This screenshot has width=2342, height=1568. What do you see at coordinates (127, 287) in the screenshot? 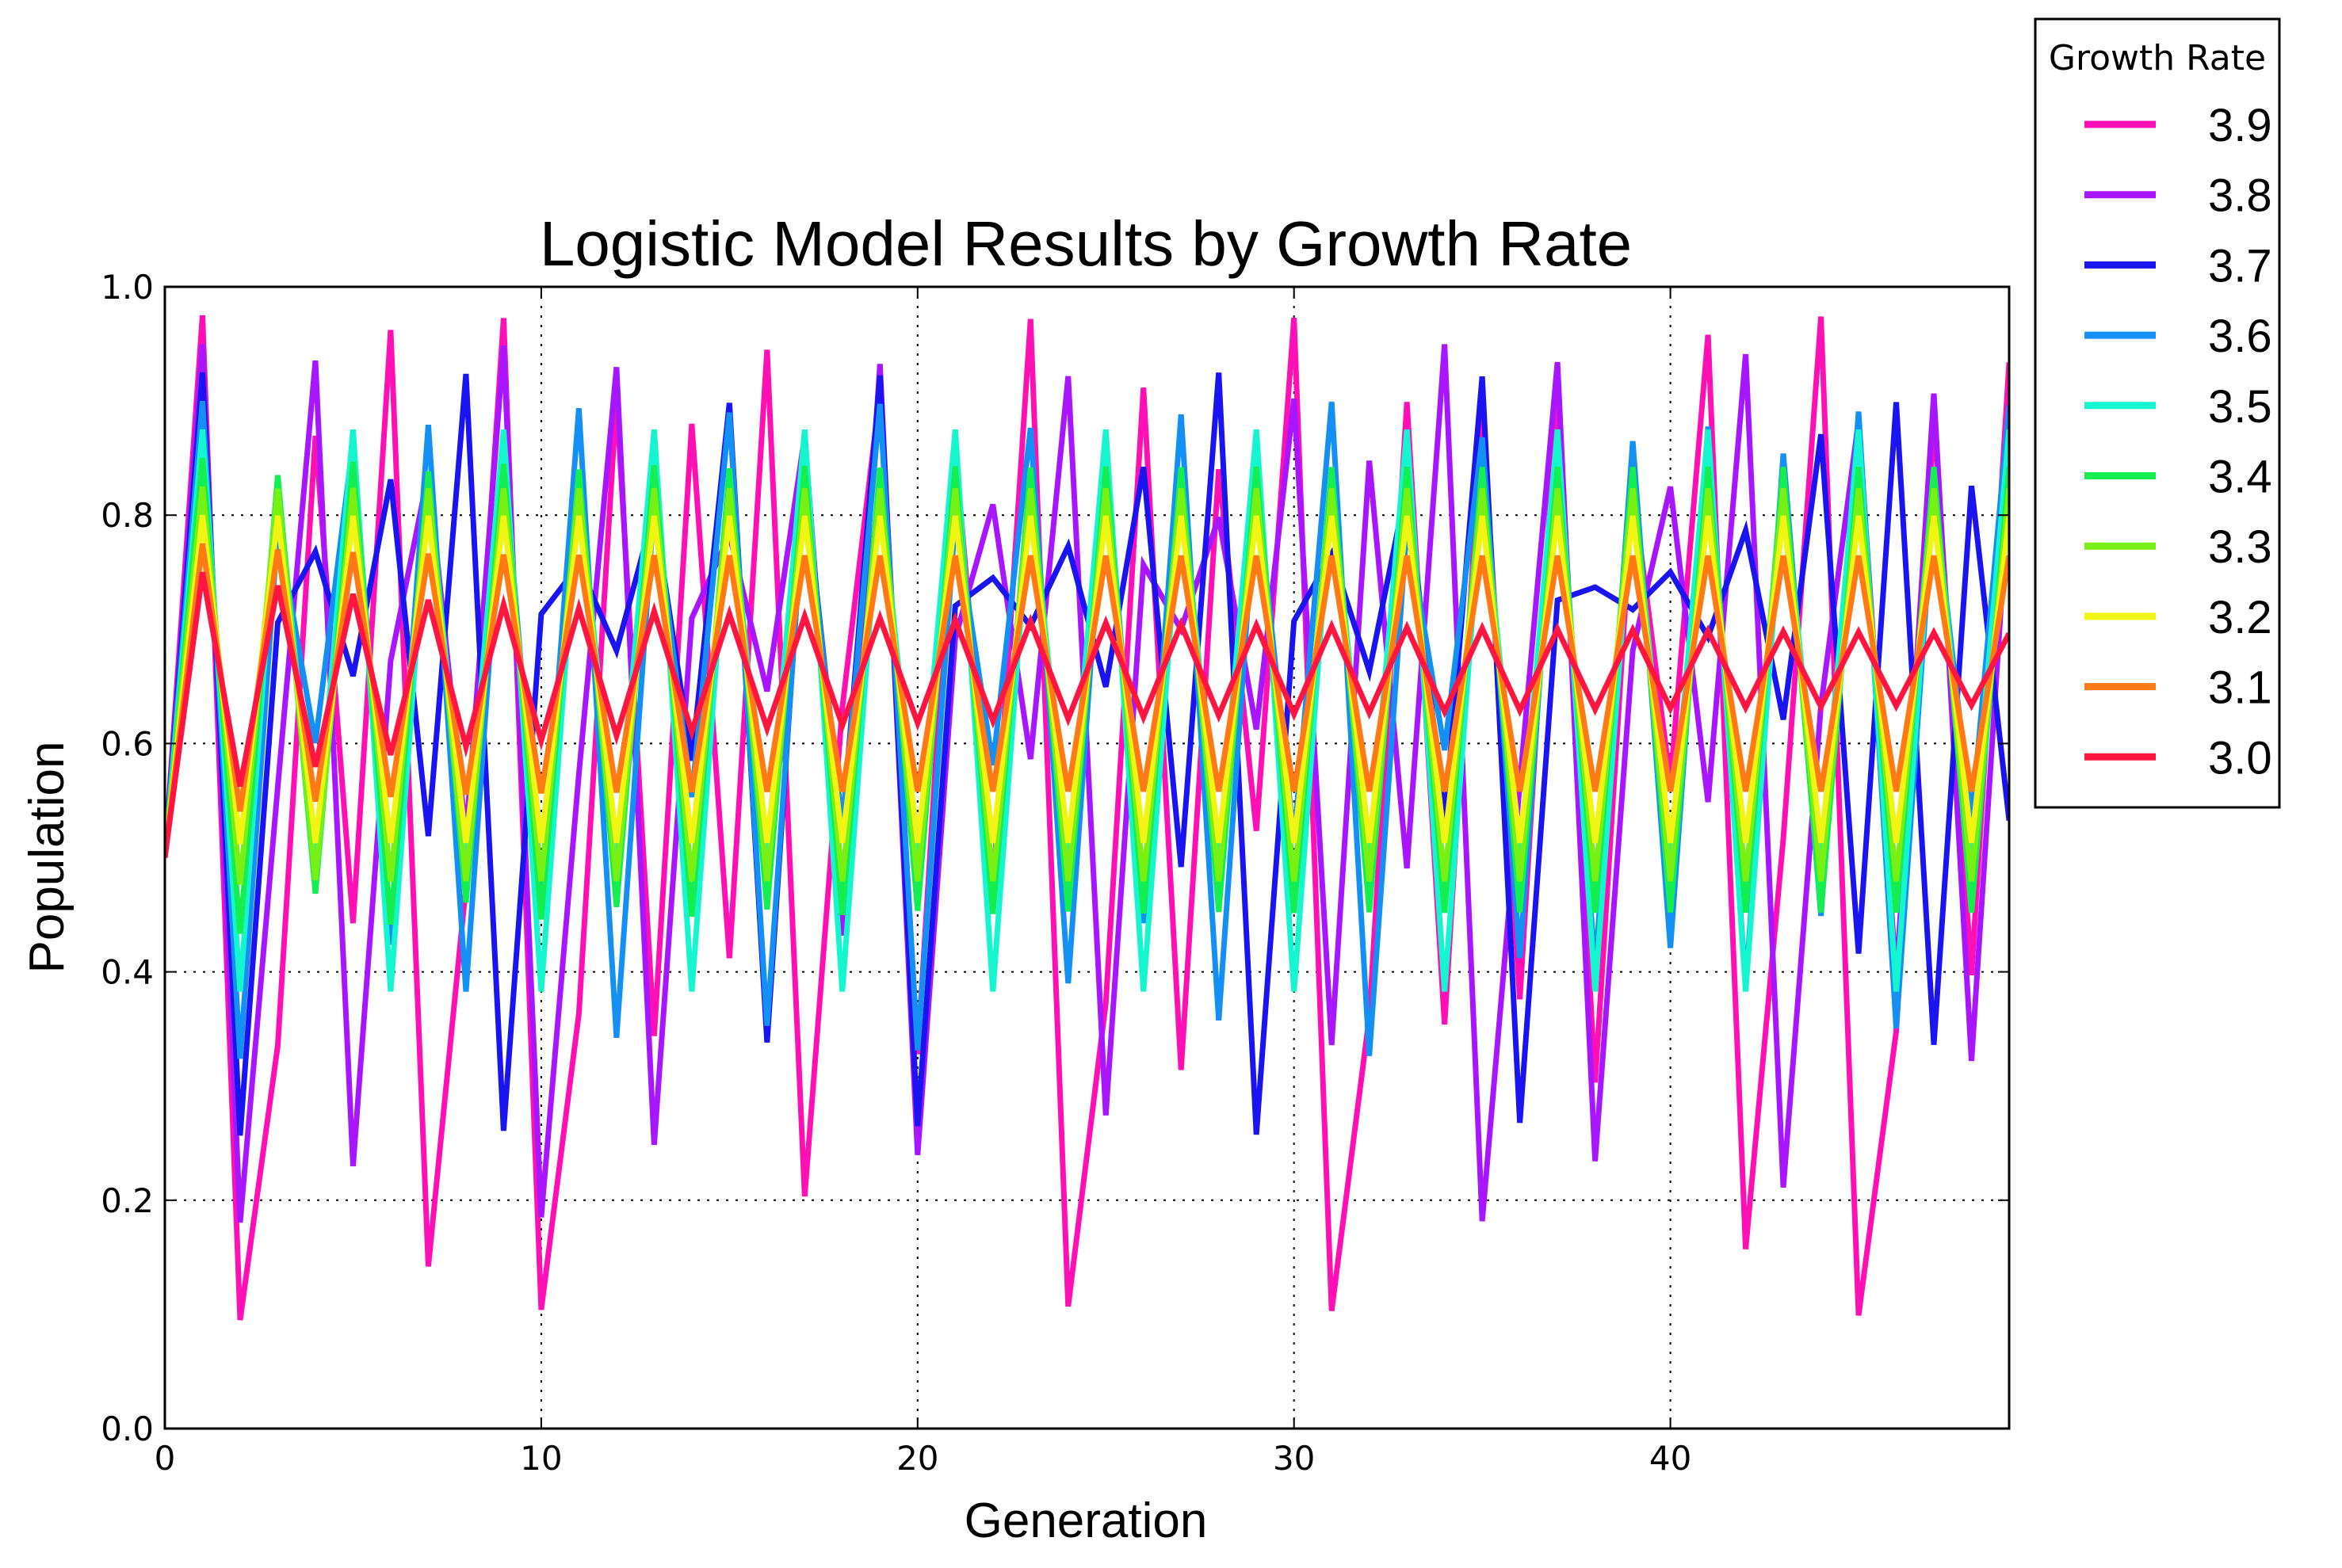
I see `y-tick-label: 1.0` at bounding box center [127, 287].